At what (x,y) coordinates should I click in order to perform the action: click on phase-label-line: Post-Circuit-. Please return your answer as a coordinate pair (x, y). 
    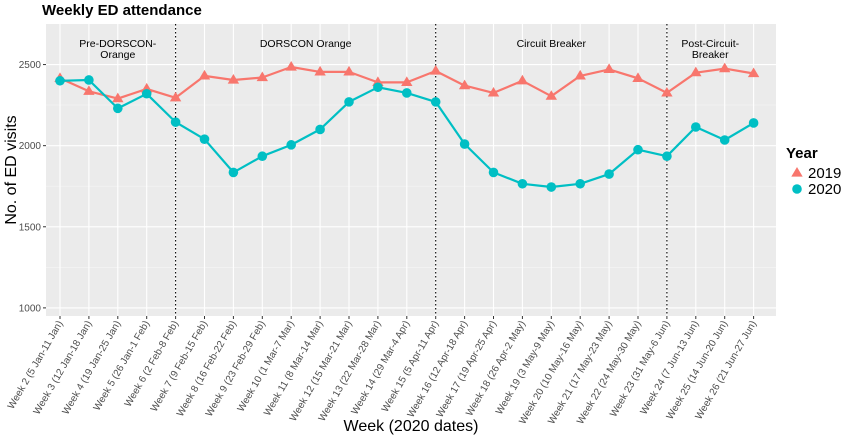
    Looking at the image, I should click on (710, 44).